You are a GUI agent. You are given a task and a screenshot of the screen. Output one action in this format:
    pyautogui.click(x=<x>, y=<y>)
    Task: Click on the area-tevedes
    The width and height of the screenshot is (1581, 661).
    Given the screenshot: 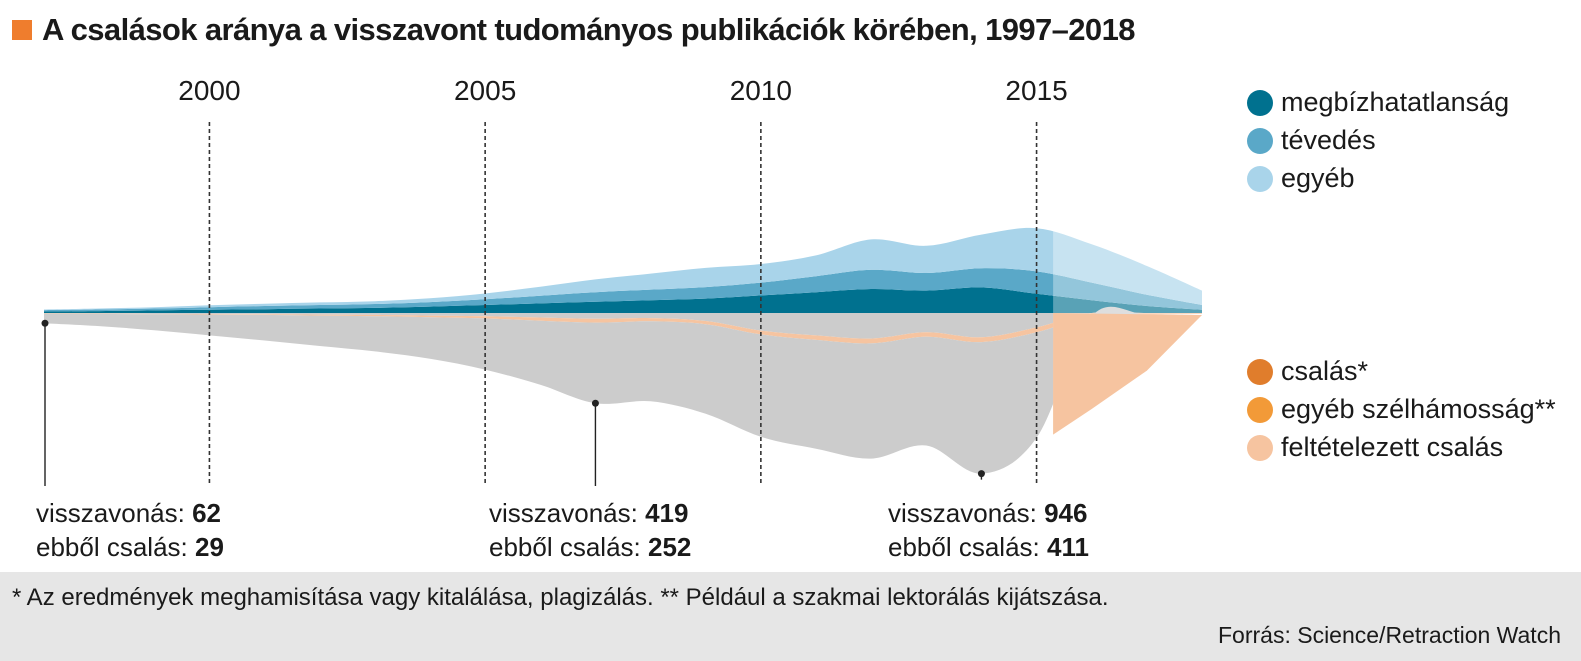 What is the action you would take?
    pyautogui.click(x=623, y=290)
    